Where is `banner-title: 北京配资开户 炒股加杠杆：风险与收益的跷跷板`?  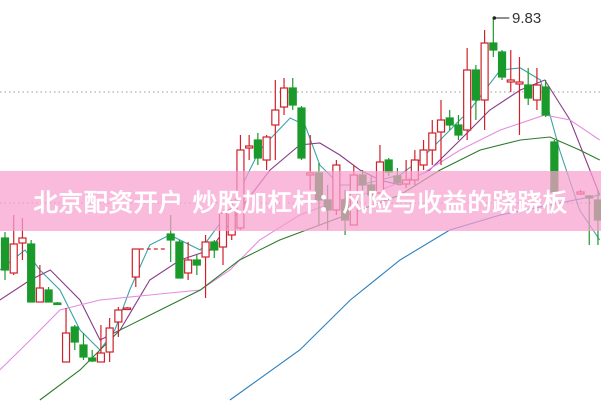
banner-title: 北京配资开户 炒股加杠杆：风险与收益的跷跷板 is located at coordinates (300, 202).